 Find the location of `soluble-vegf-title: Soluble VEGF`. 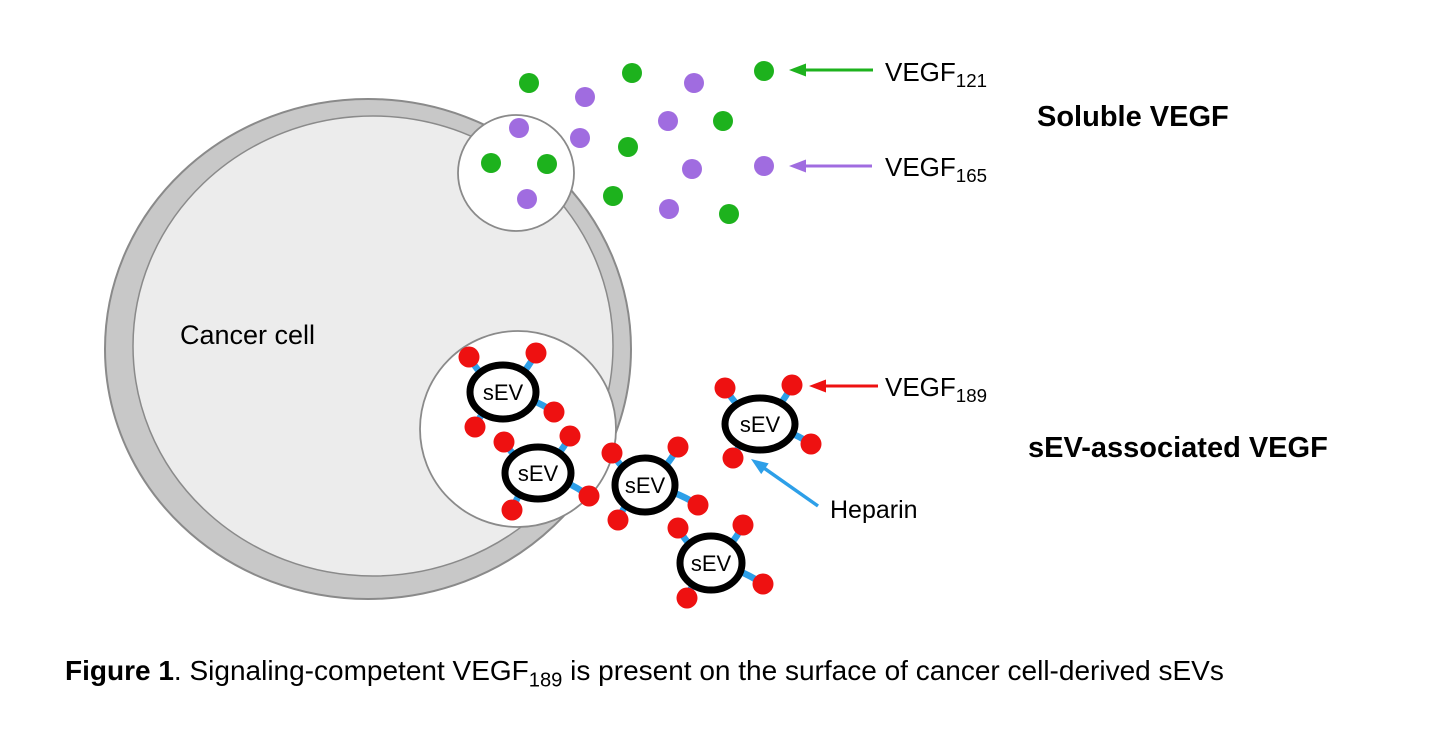

soluble-vegf-title: Soluble VEGF is located at coordinates (1133, 117).